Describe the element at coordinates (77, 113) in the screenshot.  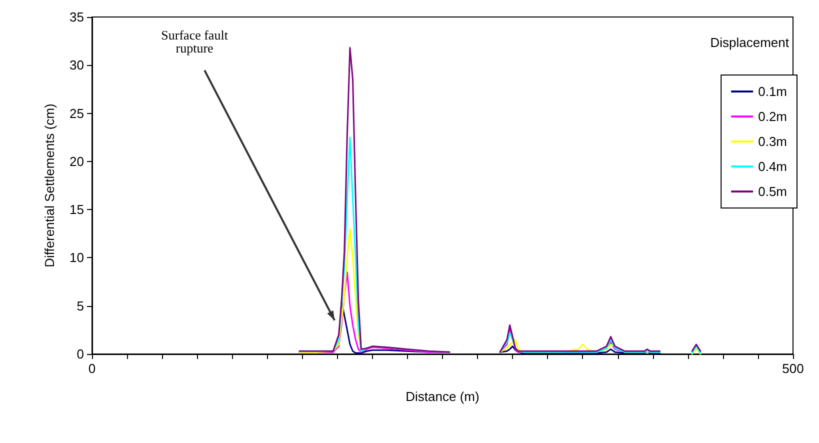
I see `y-tick-label: 25` at that location.